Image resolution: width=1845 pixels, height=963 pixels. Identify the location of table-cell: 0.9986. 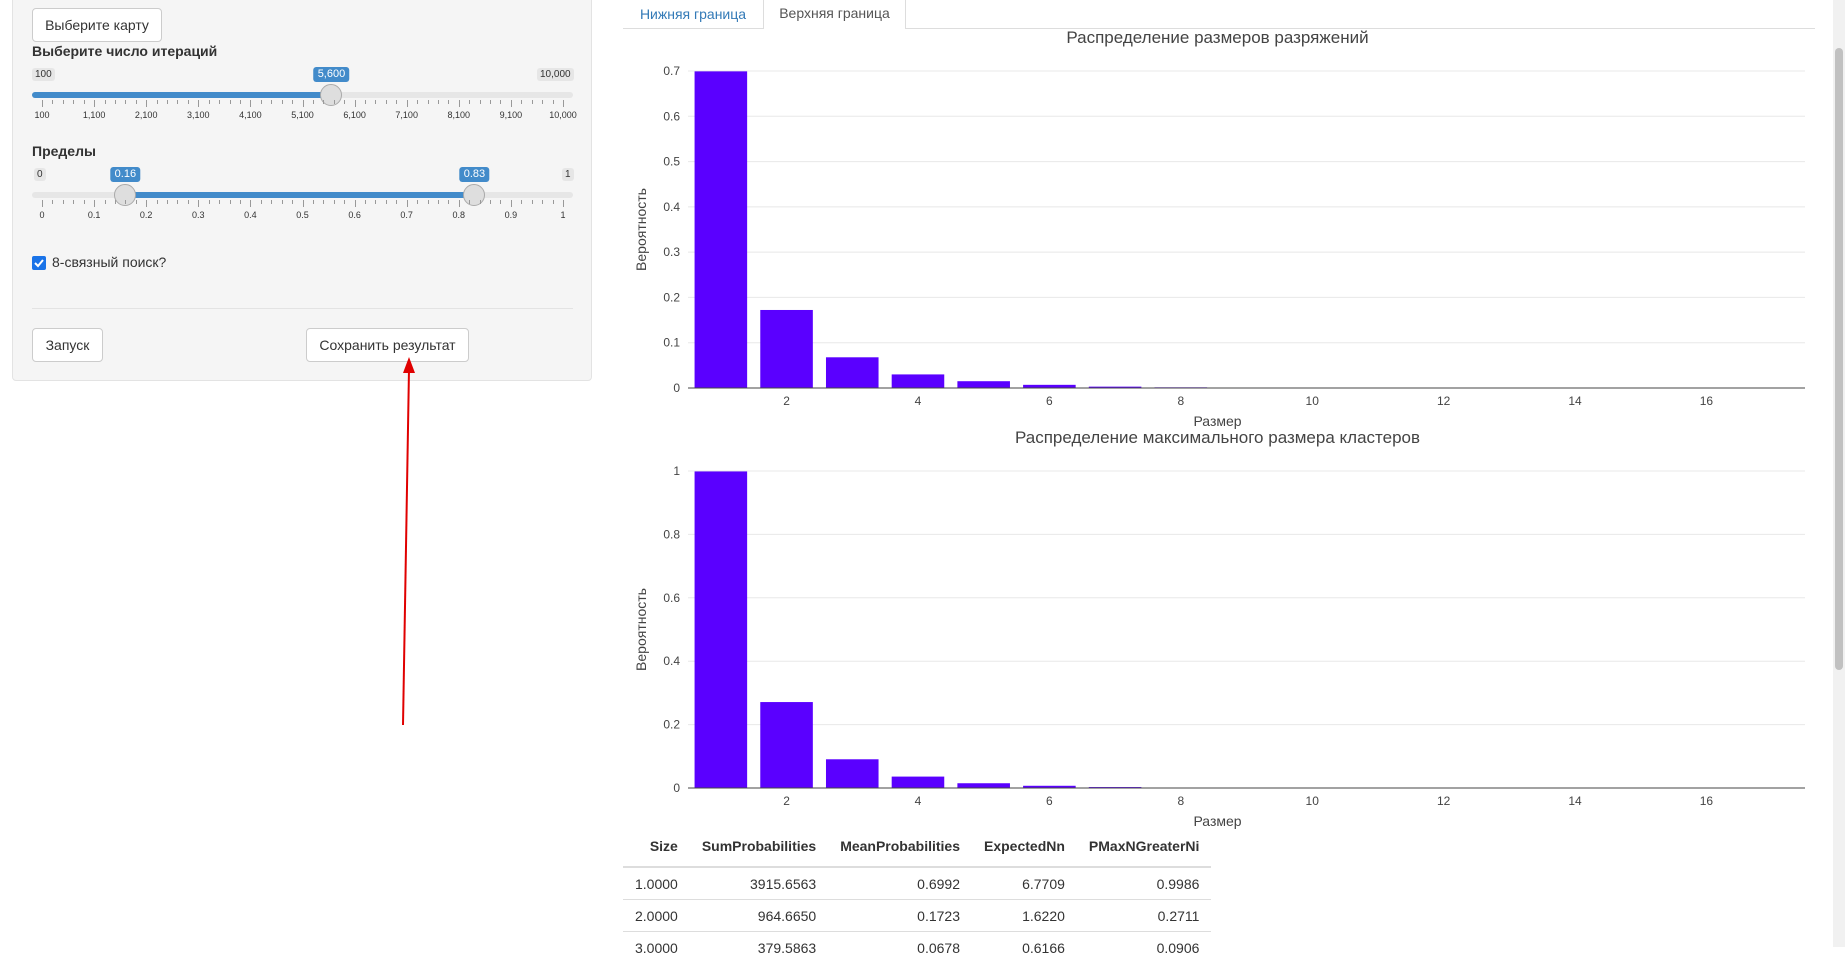
(1144, 883).